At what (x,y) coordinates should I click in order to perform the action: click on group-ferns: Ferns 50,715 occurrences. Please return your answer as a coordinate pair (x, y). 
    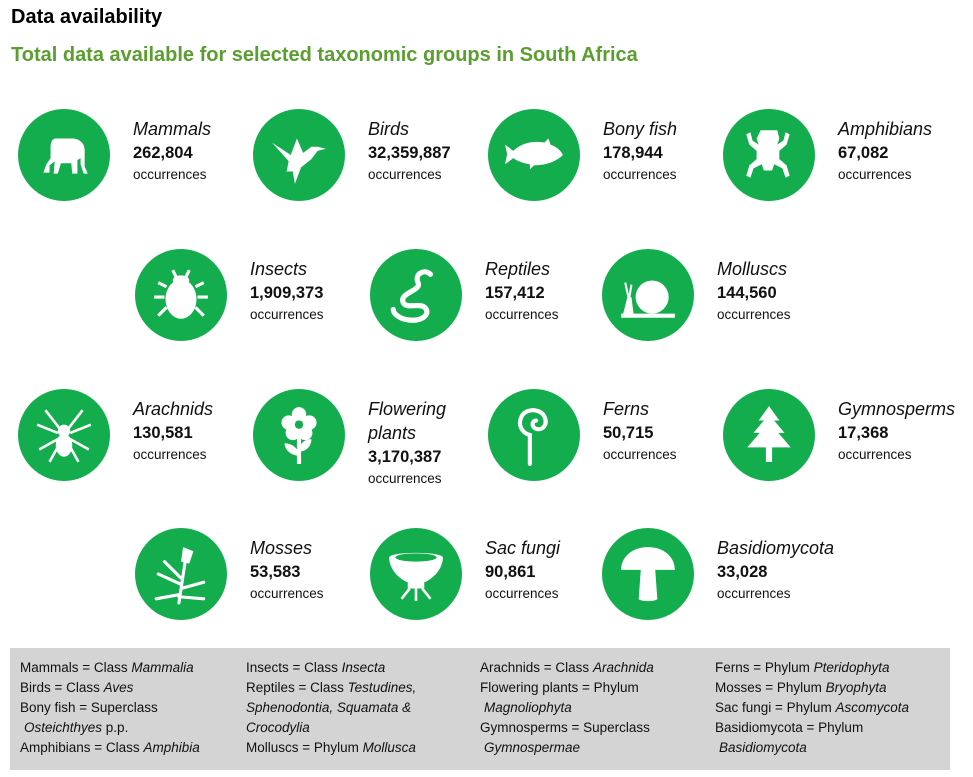
    Looking at the image, I should click on (606, 439).